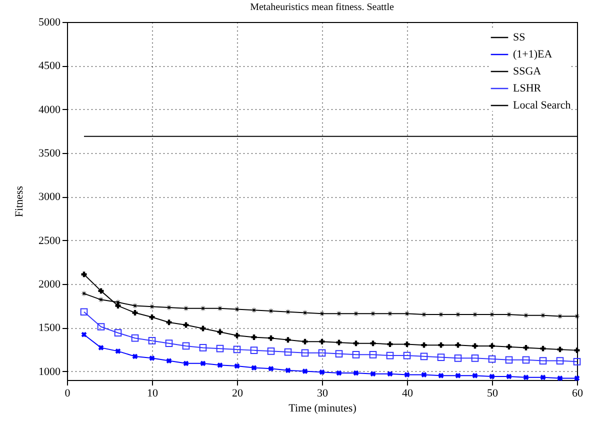  Describe the element at coordinates (492, 394) in the screenshot. I see `x-tick-label: 50` at that location.